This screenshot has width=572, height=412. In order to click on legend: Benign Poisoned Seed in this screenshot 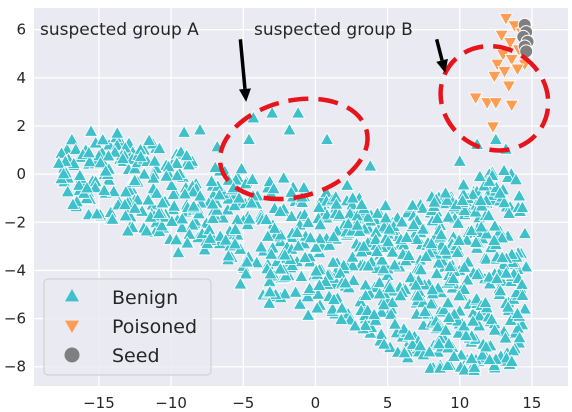, I will do `click(127, 327)`.